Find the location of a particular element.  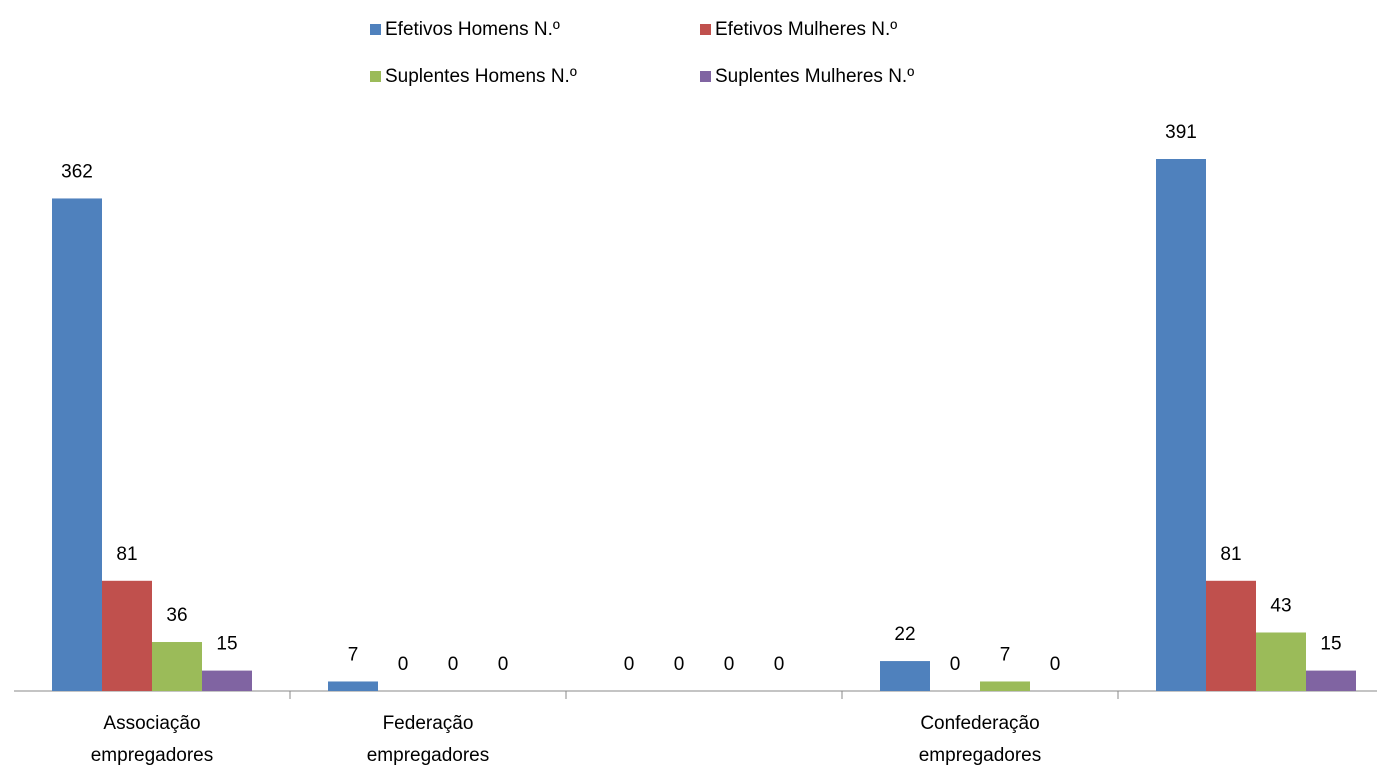

legend-label: Suplentes Homens N.º is located at coordinates (481, 76).